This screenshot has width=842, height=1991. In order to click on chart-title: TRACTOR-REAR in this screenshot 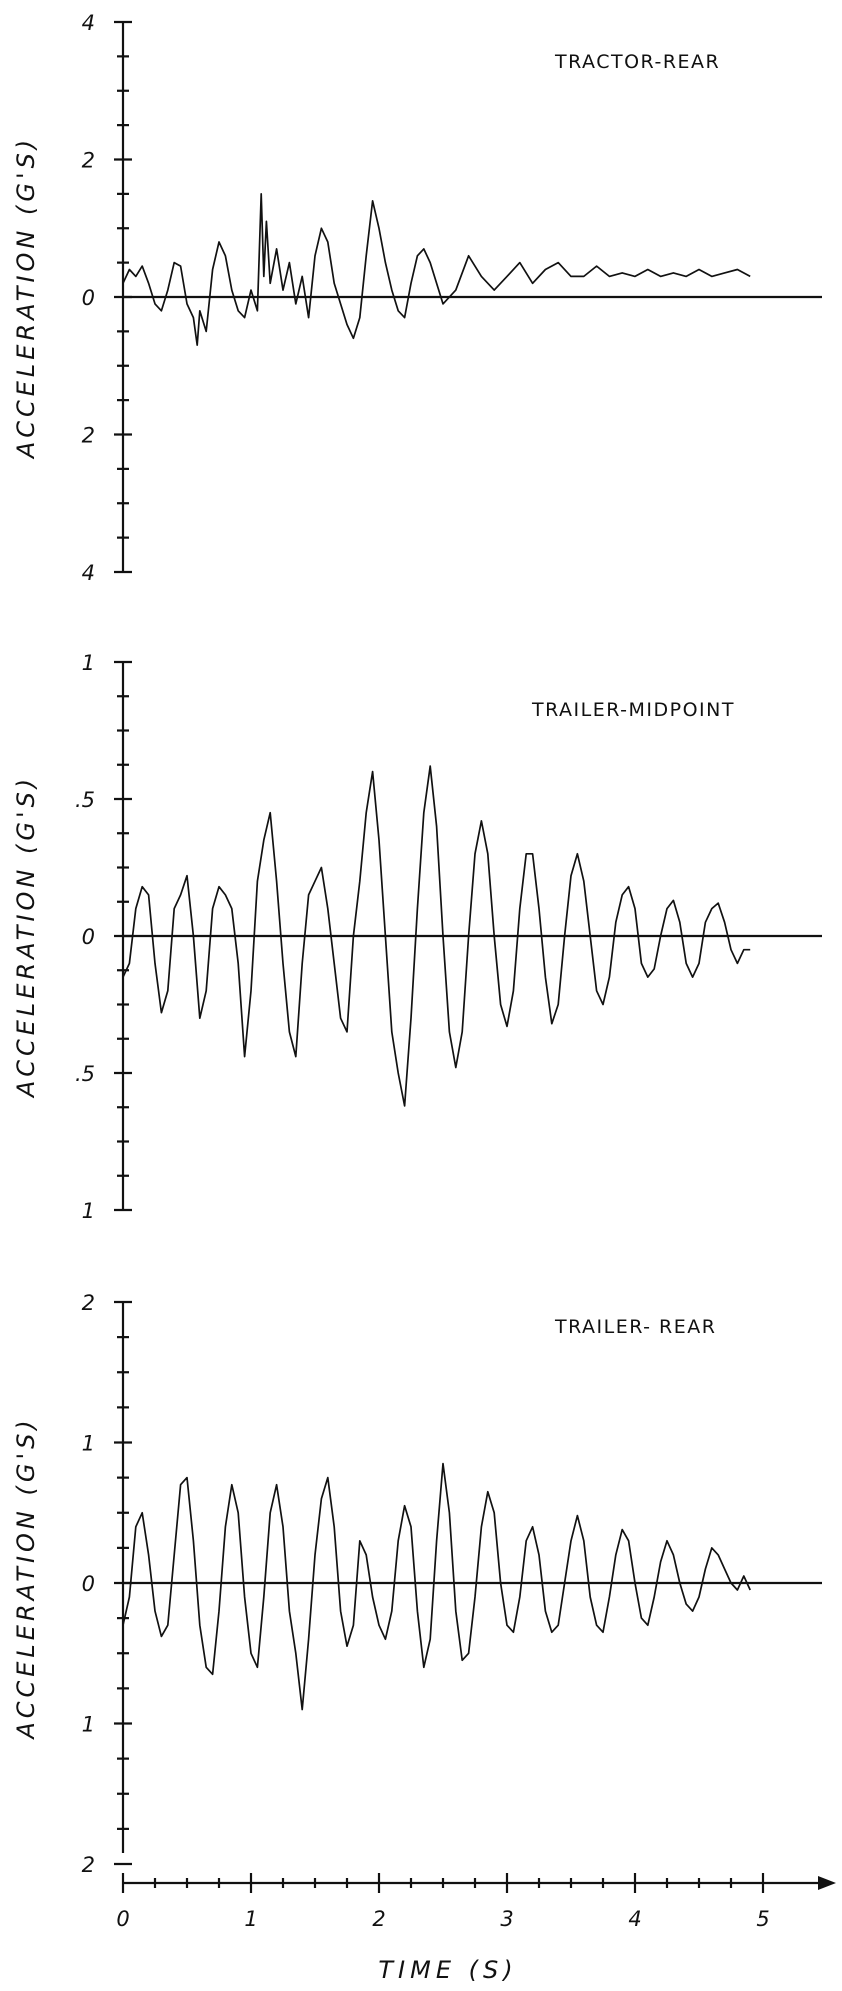, I will do `click(637, 62)`.